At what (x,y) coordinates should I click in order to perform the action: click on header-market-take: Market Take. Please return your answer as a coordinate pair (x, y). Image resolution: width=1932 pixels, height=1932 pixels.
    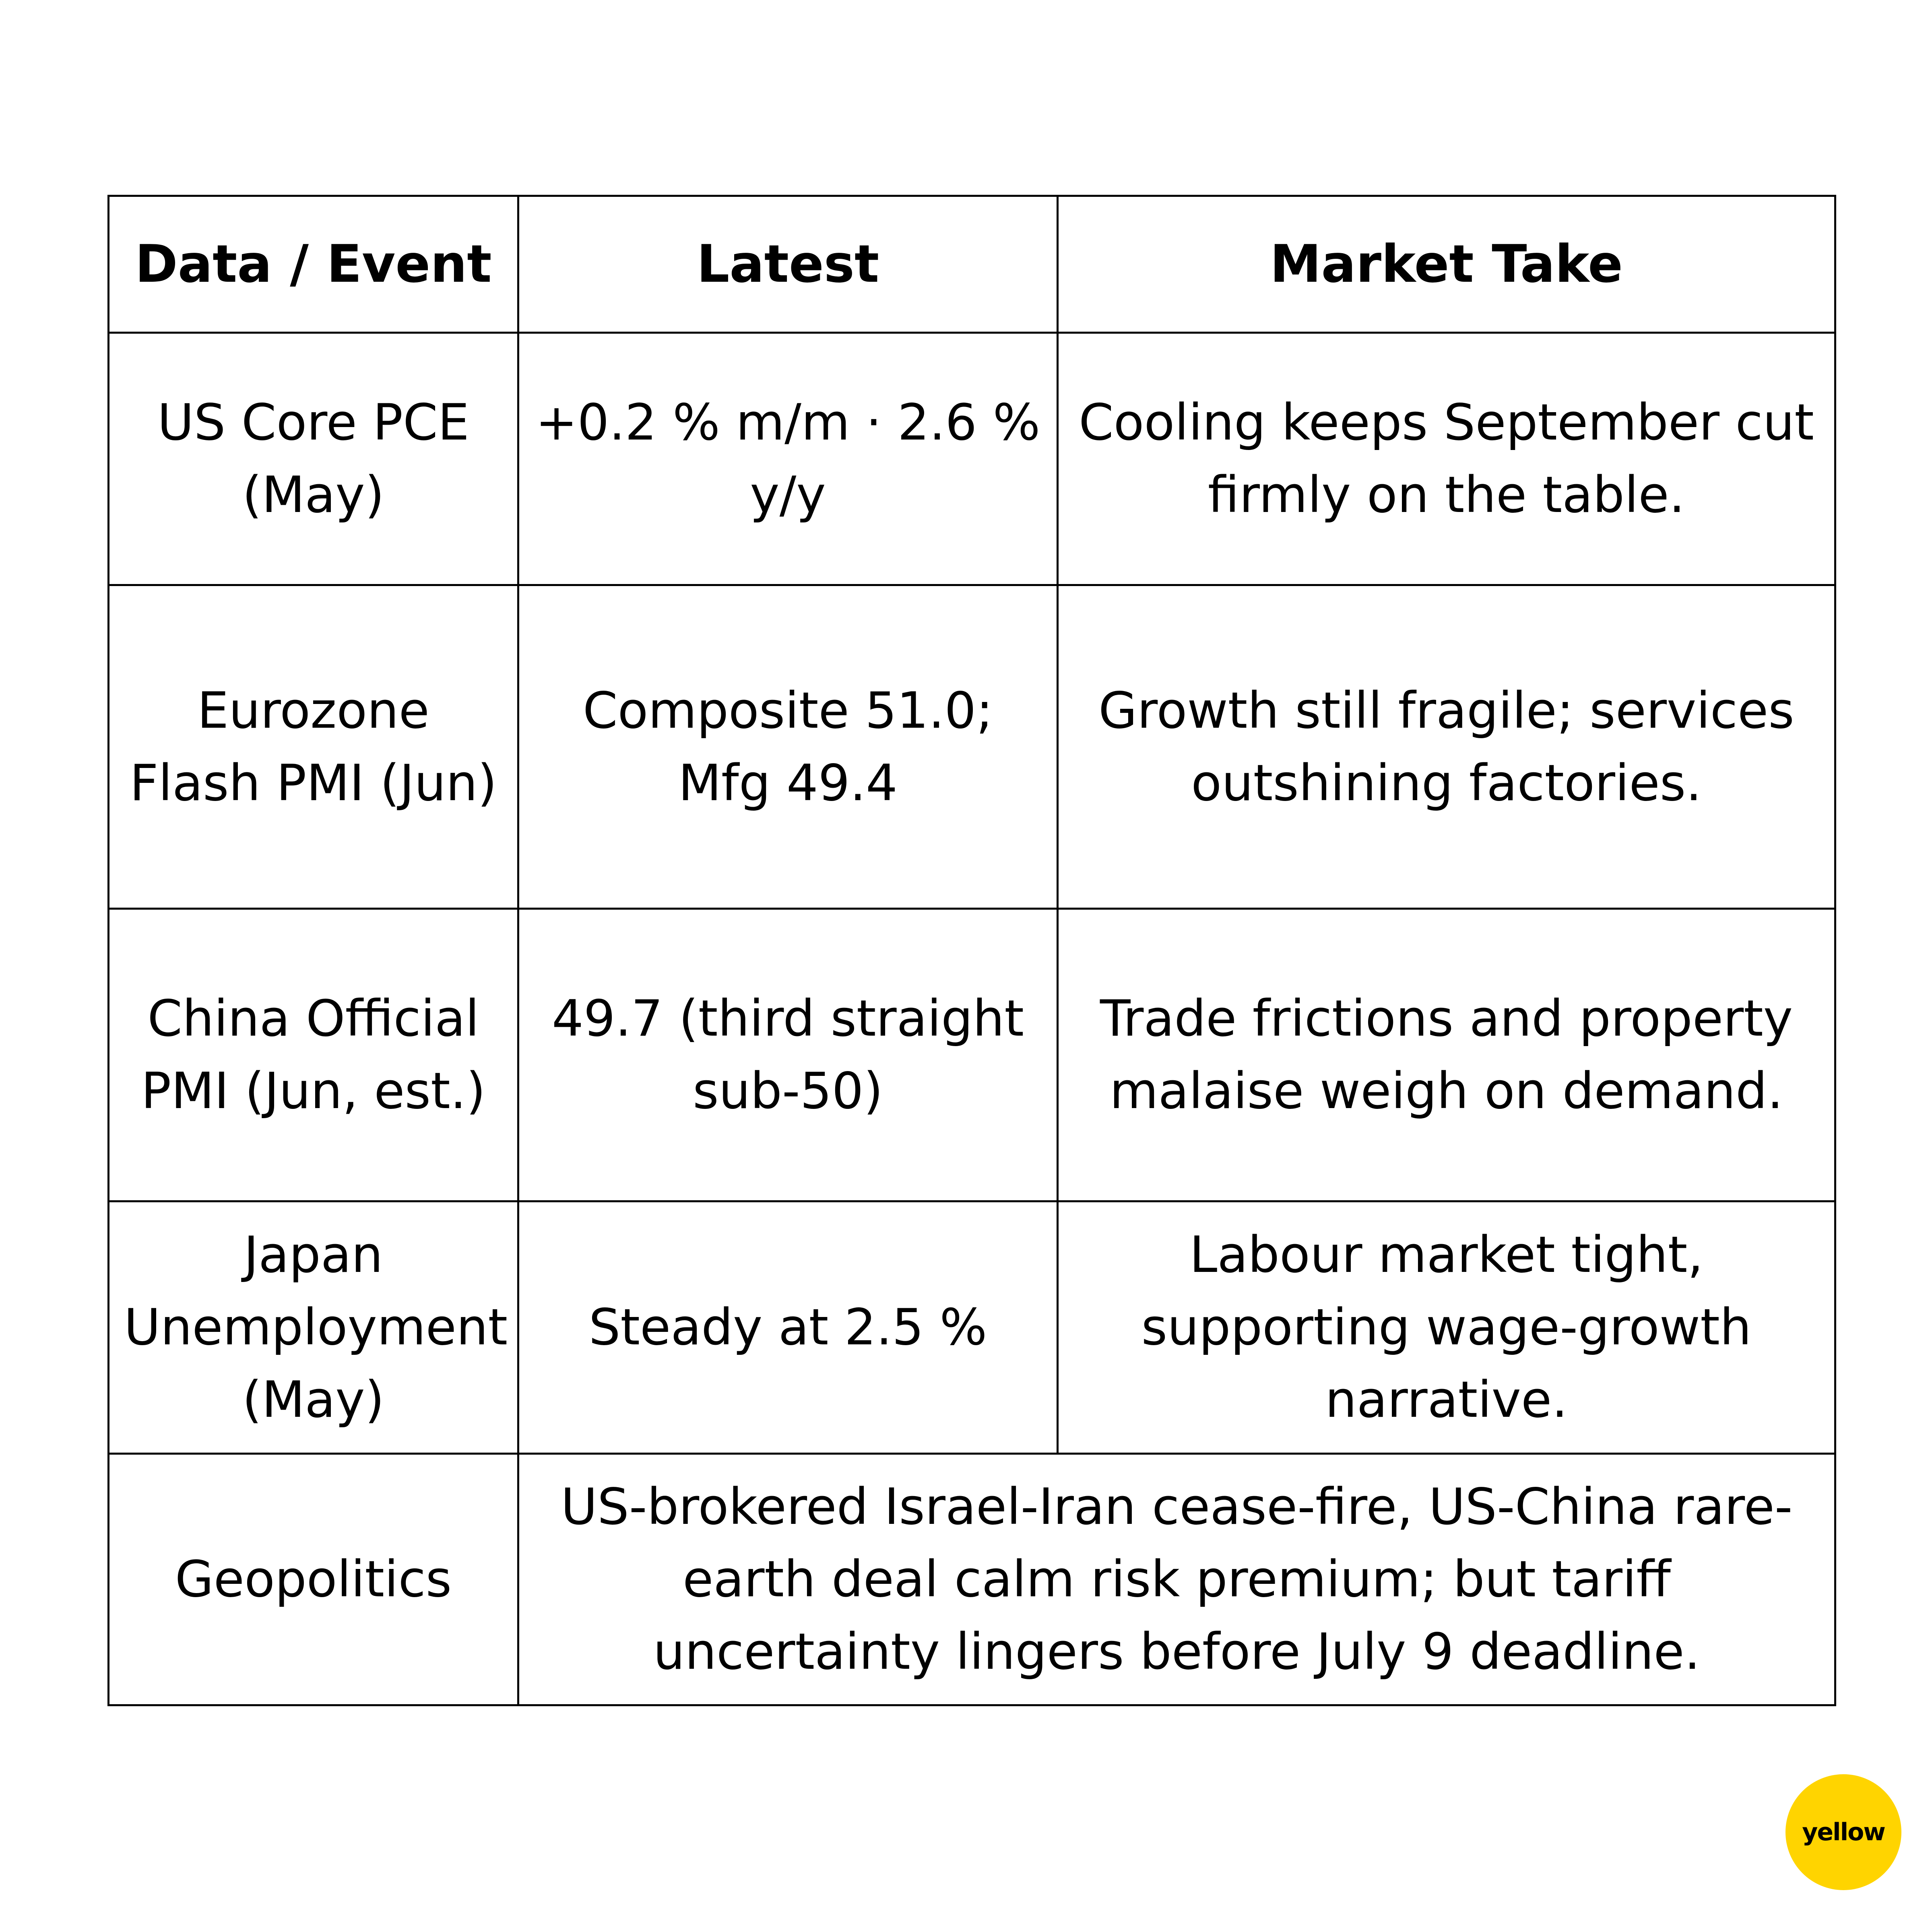
    Looking at the image, I should click on (1446, 264).